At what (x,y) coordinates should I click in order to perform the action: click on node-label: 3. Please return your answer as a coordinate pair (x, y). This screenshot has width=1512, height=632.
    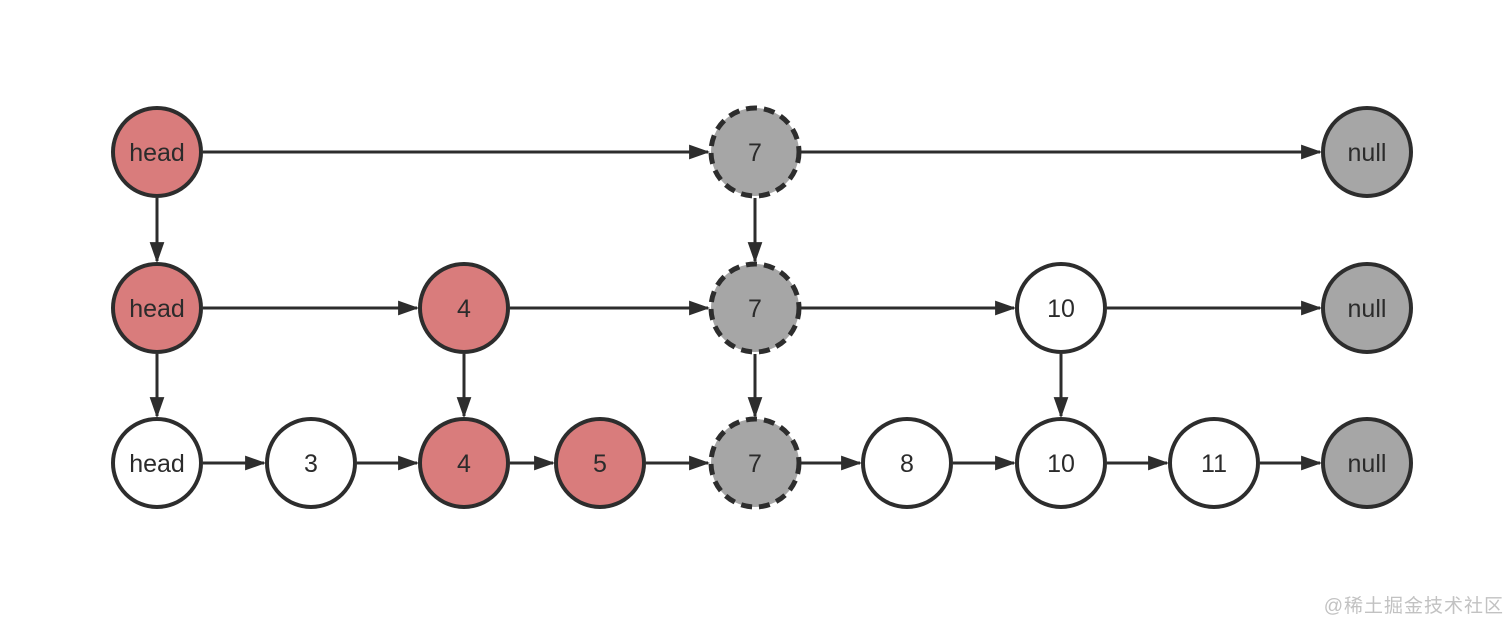
    Looking at the image, I should click on (311, 464).